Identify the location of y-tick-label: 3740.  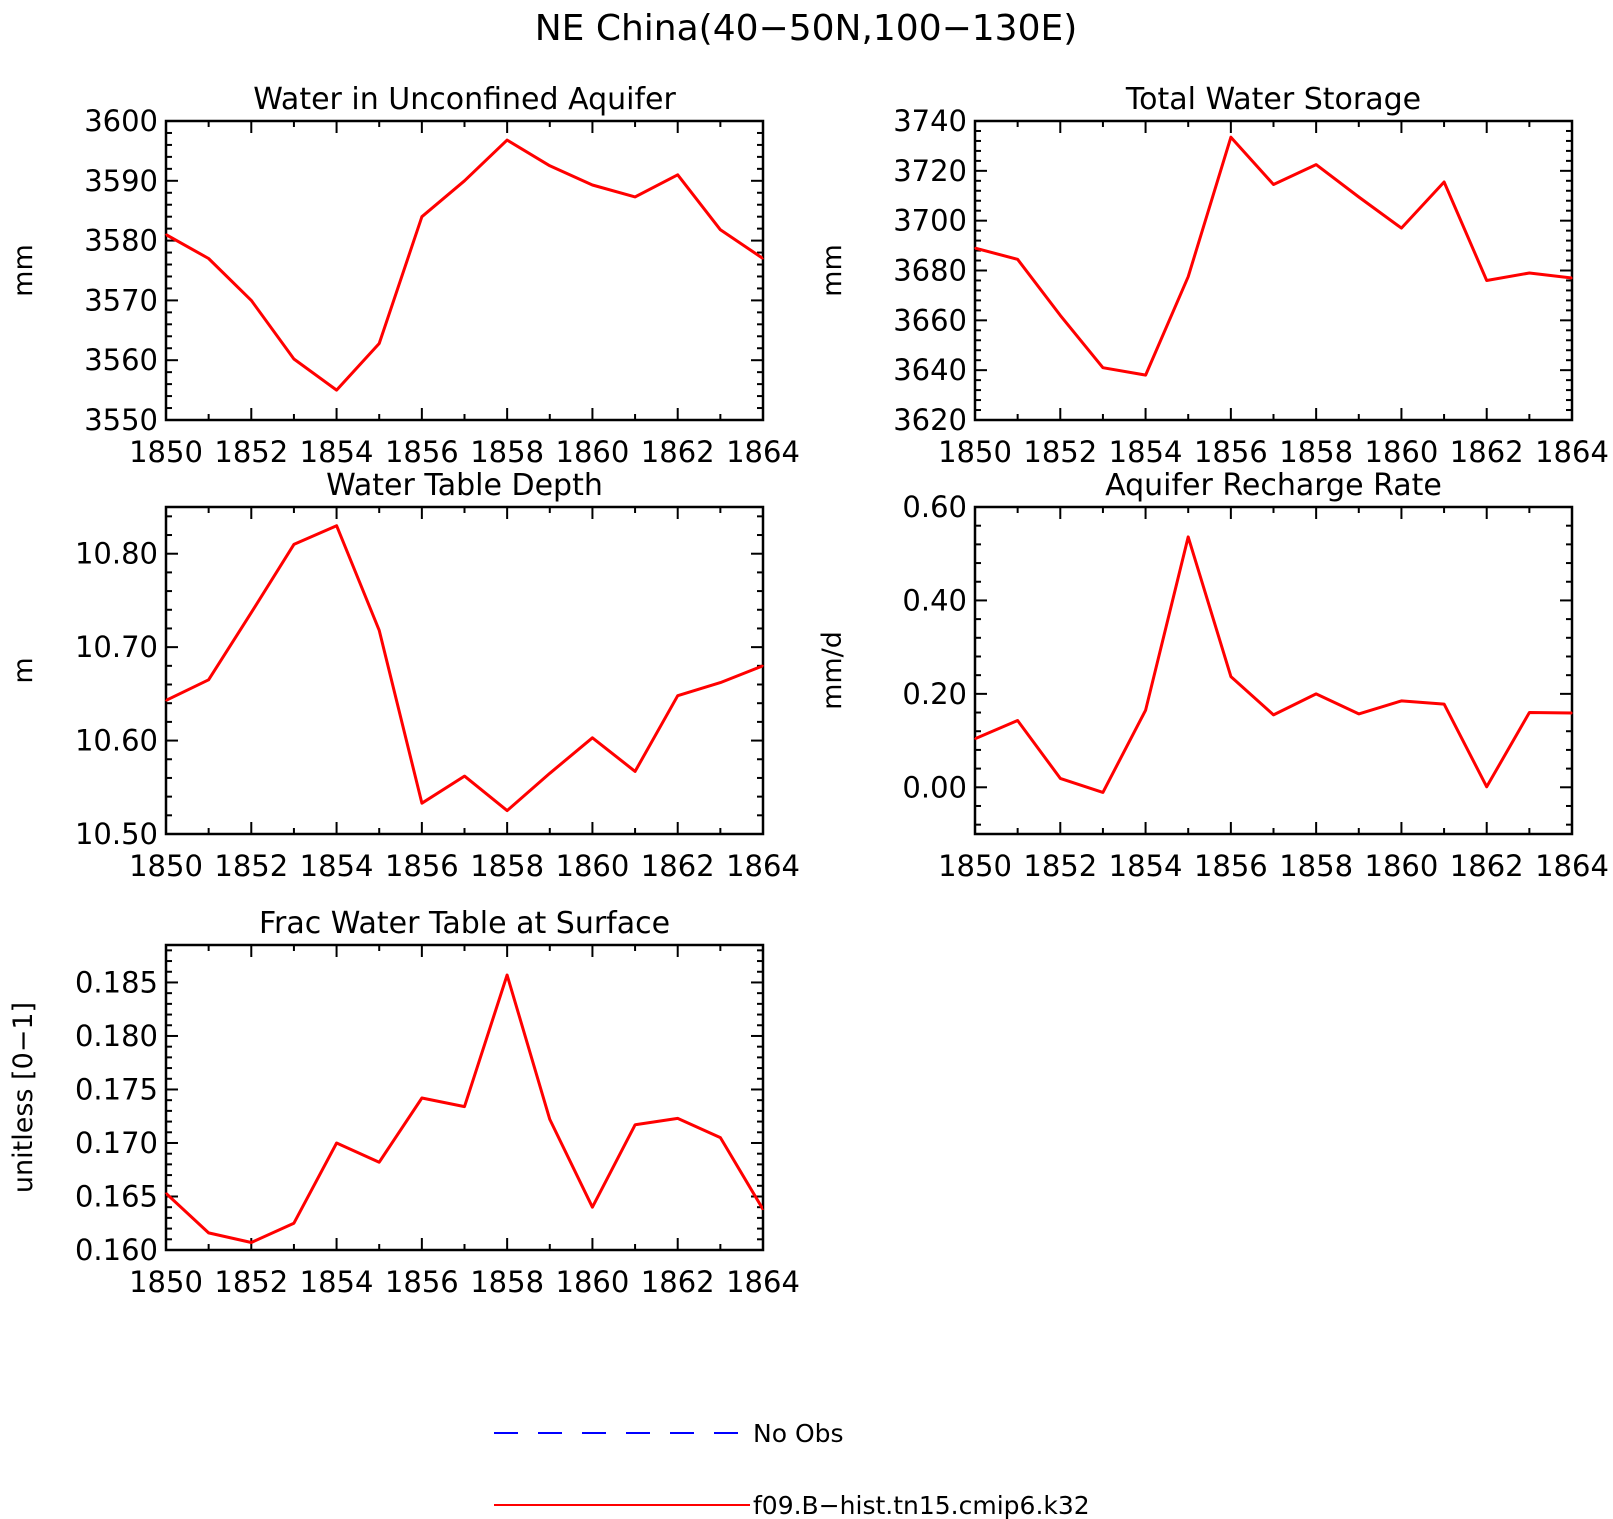
(930, 121).